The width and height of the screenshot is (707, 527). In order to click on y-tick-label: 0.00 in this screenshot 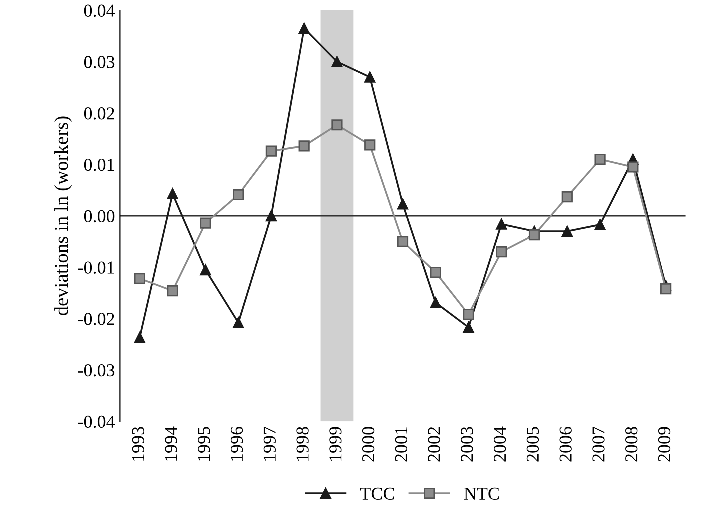, I will do `click(99, 216)`.